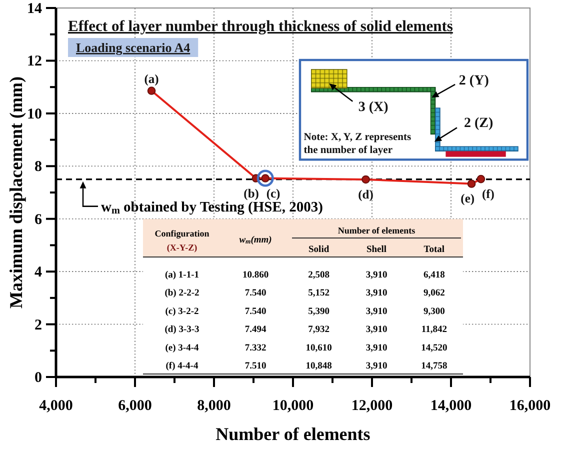 The height and width of the screenshot is (450, 564). I want to click on category-label: (f) 4-4-4, so click(182, 367).